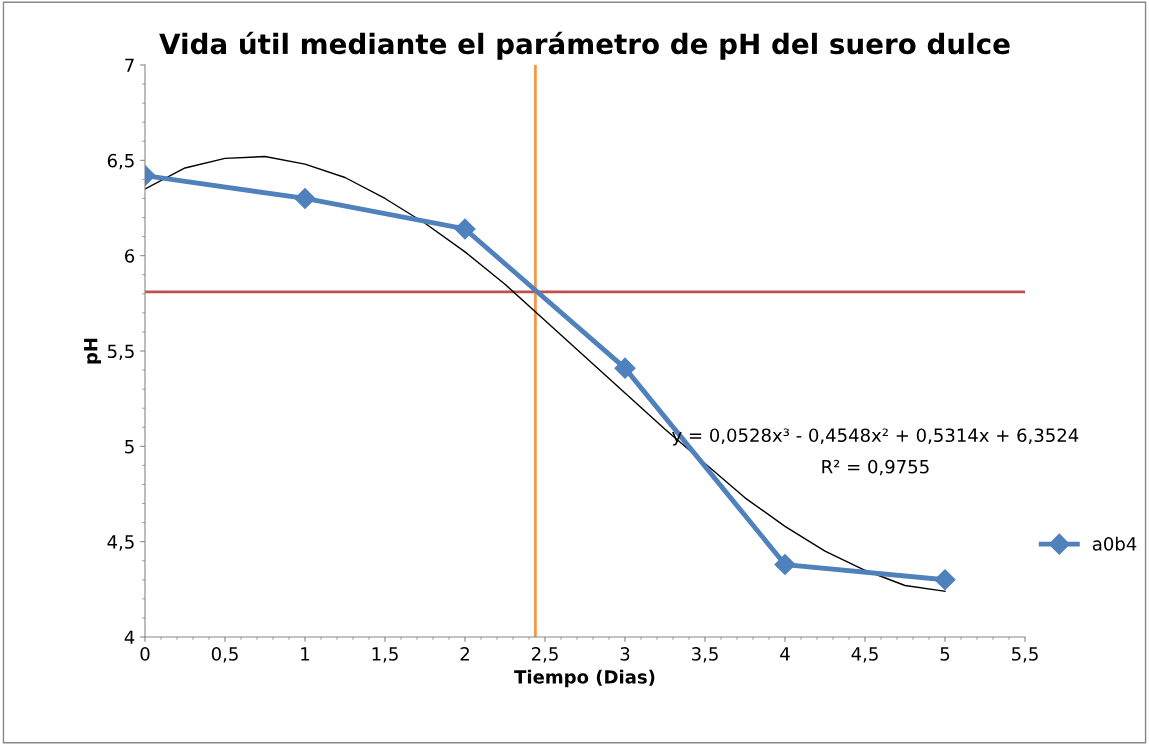  I want to click on x-tick-label: 2, so click(464, 654).